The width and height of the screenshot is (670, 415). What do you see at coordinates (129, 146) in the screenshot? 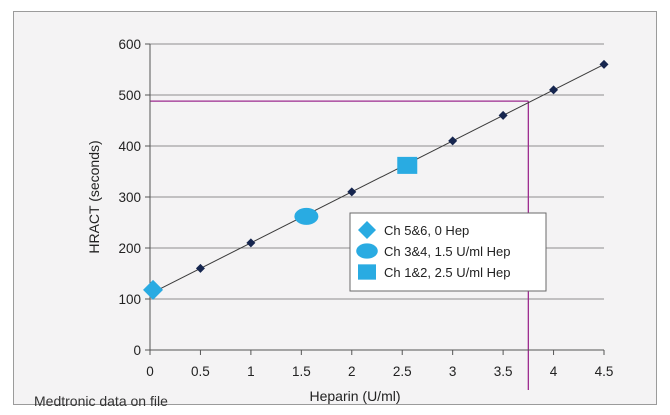
I see `ytick-label-400: 400` at bounding box center [129, 146].